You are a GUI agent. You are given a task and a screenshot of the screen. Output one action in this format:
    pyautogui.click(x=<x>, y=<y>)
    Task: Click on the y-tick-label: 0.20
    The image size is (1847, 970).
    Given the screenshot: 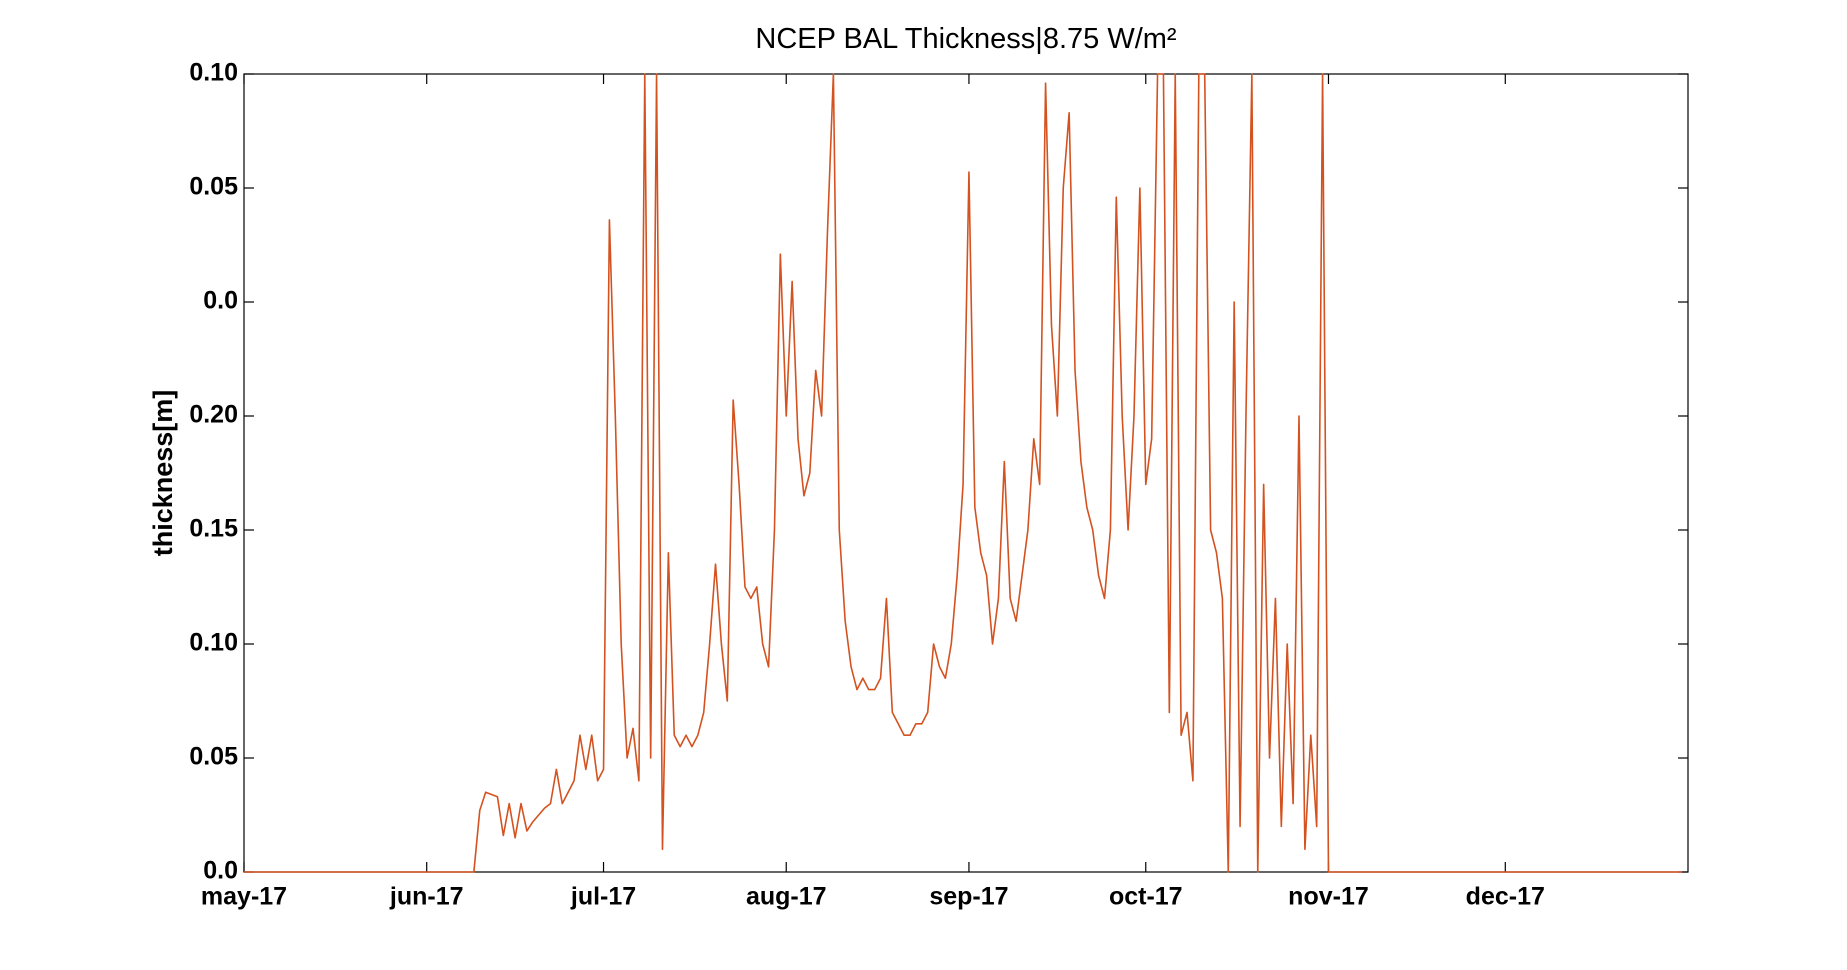 What is the action you would take?
    pyautogui.click(x=213, y=415)
    